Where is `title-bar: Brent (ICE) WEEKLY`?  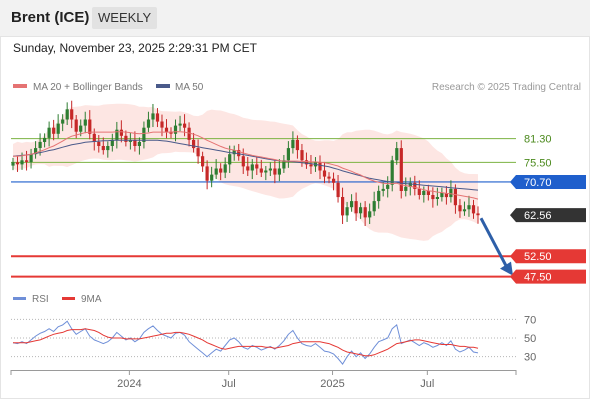
title-bar: Brent (ICE) WEEKLY is located at coordinates (295, 18).